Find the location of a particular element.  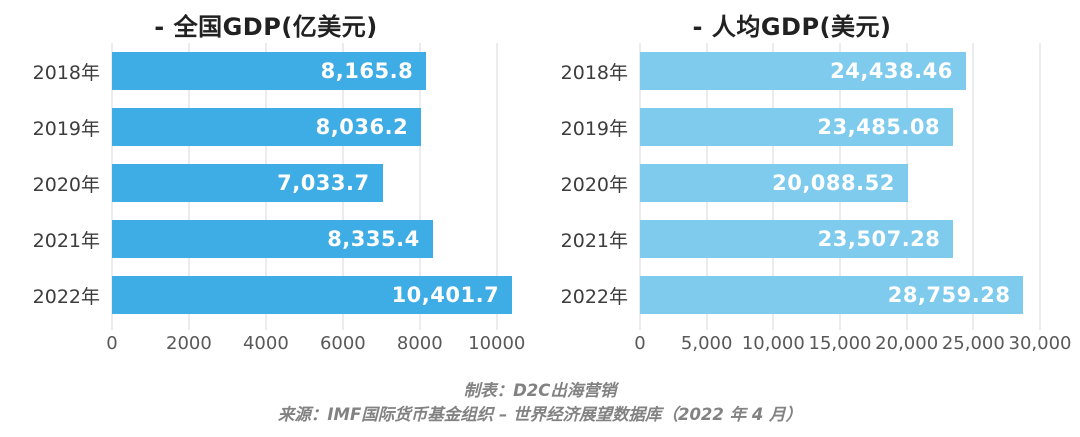

bar-row: 23,507.28 is located at coordinates (840, 239).